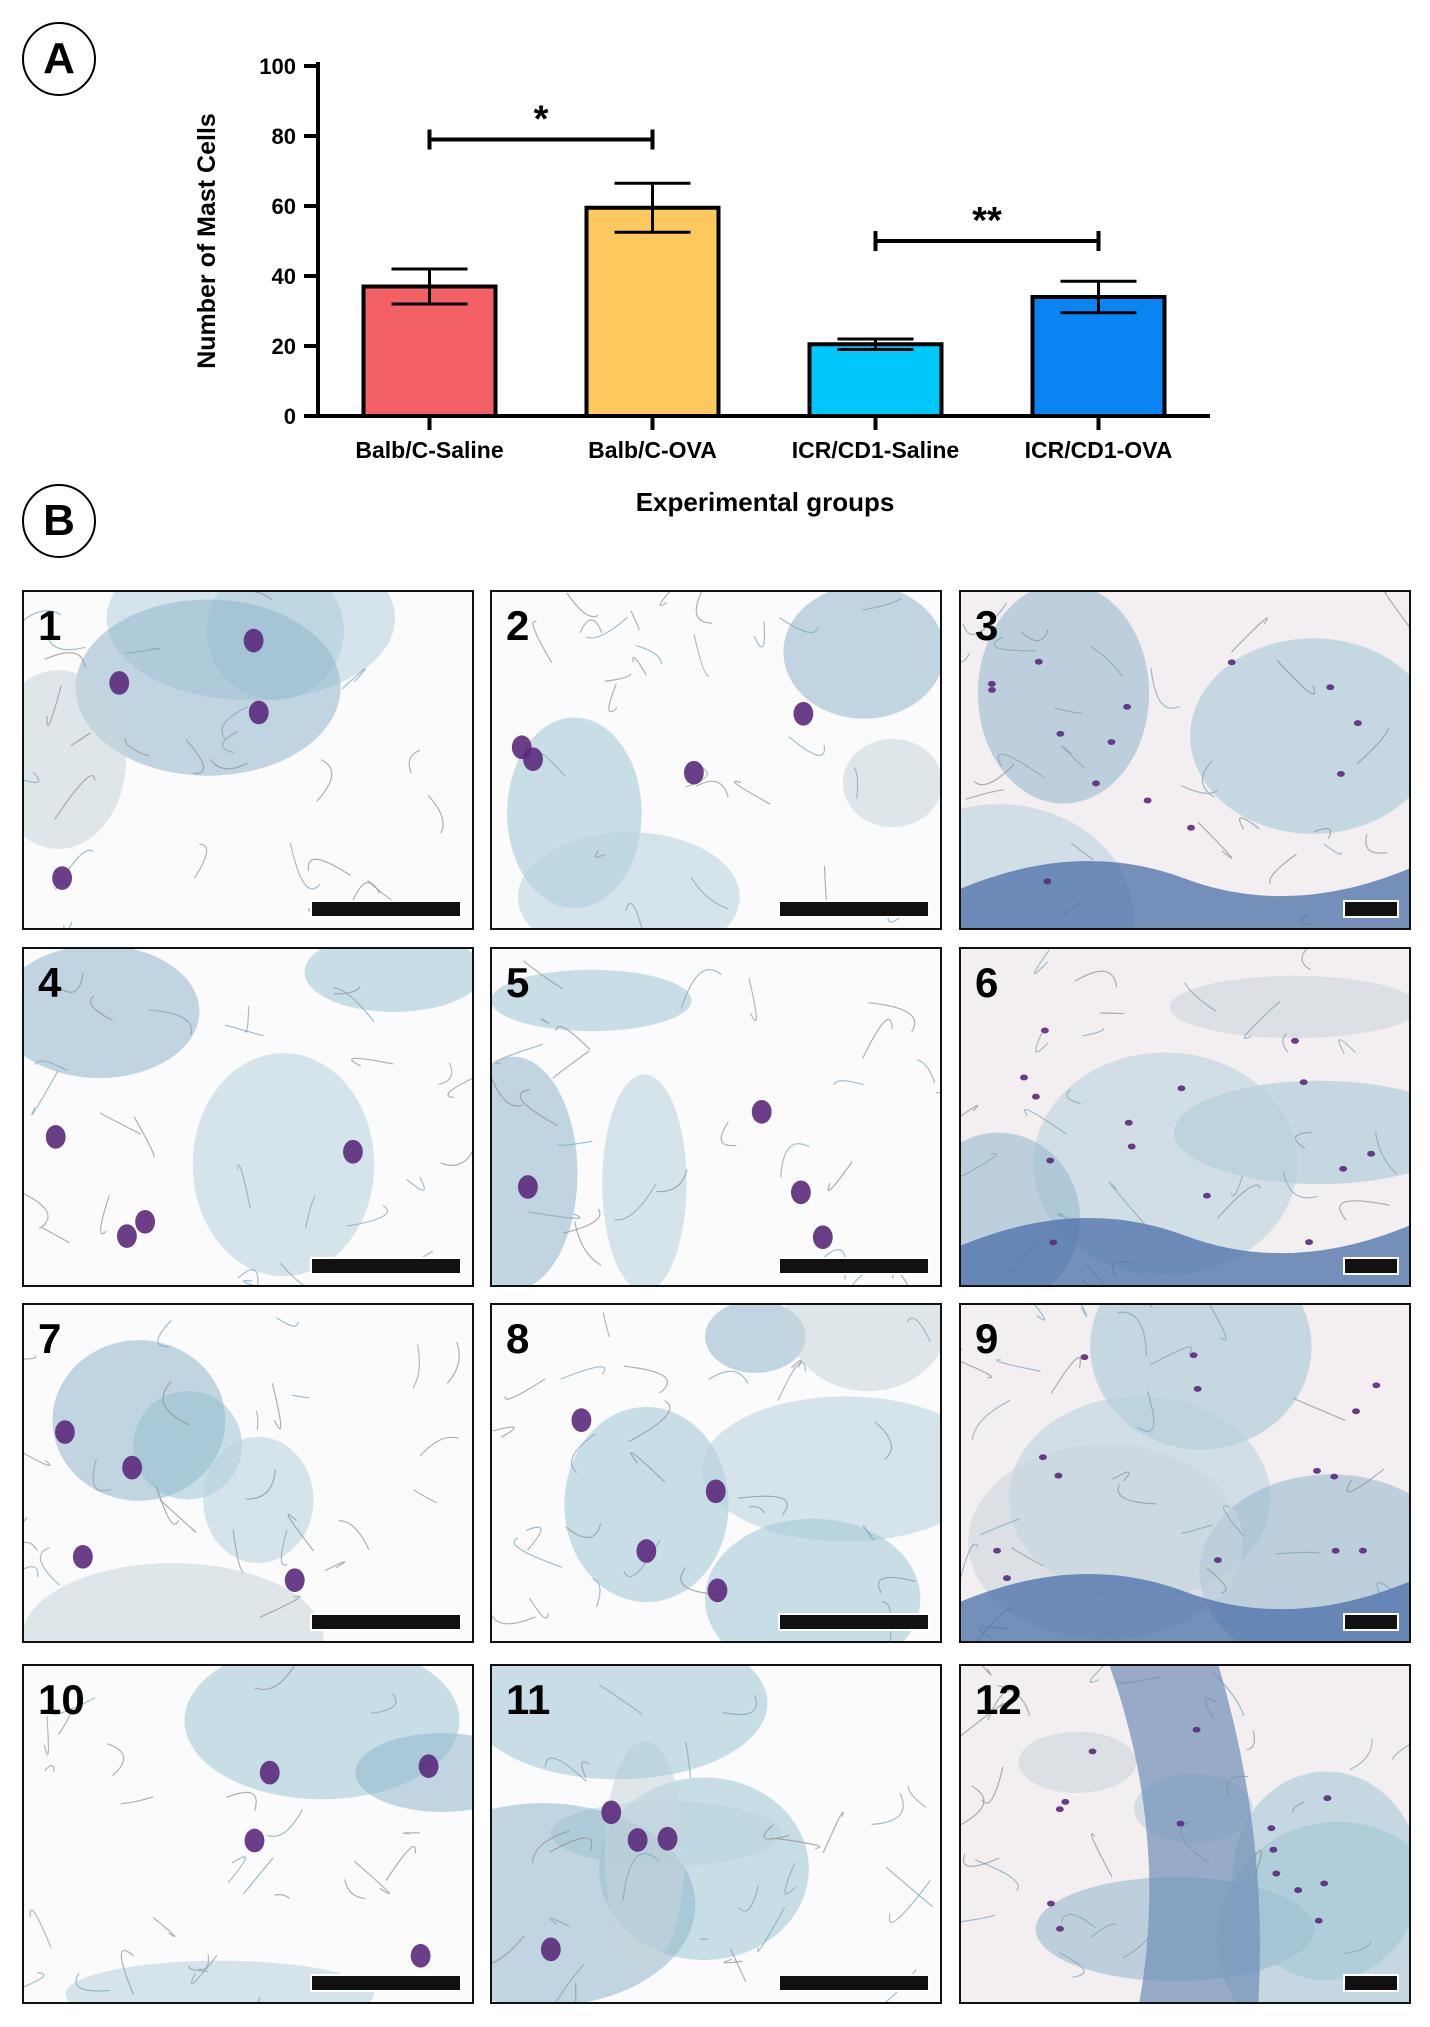 The width and height of the screenshot is (1430, 2027). Describe the element at coordinates (50, 625) in the screenshot. I see `micrograph-label: 1` at that location.